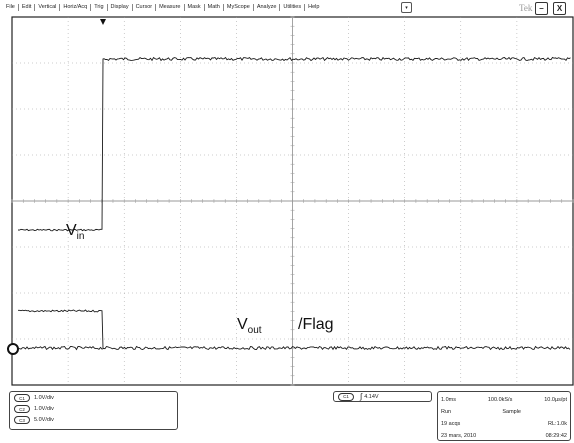 Image resolution: width=574 pixels, height=443 pixels. I want to click on minimize-button: –, so click(541, 8).